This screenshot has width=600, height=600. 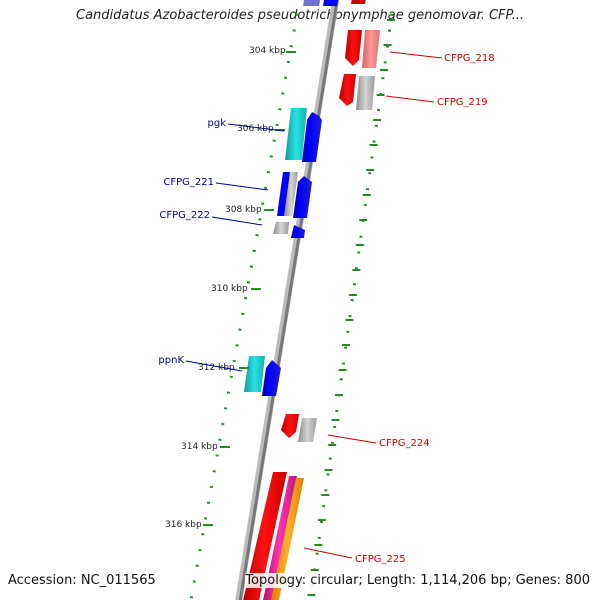 What do you see at coordinates (303, 135) in the screenshot?
I see `forward-gene-pgk` at bounding box center [303, 135].